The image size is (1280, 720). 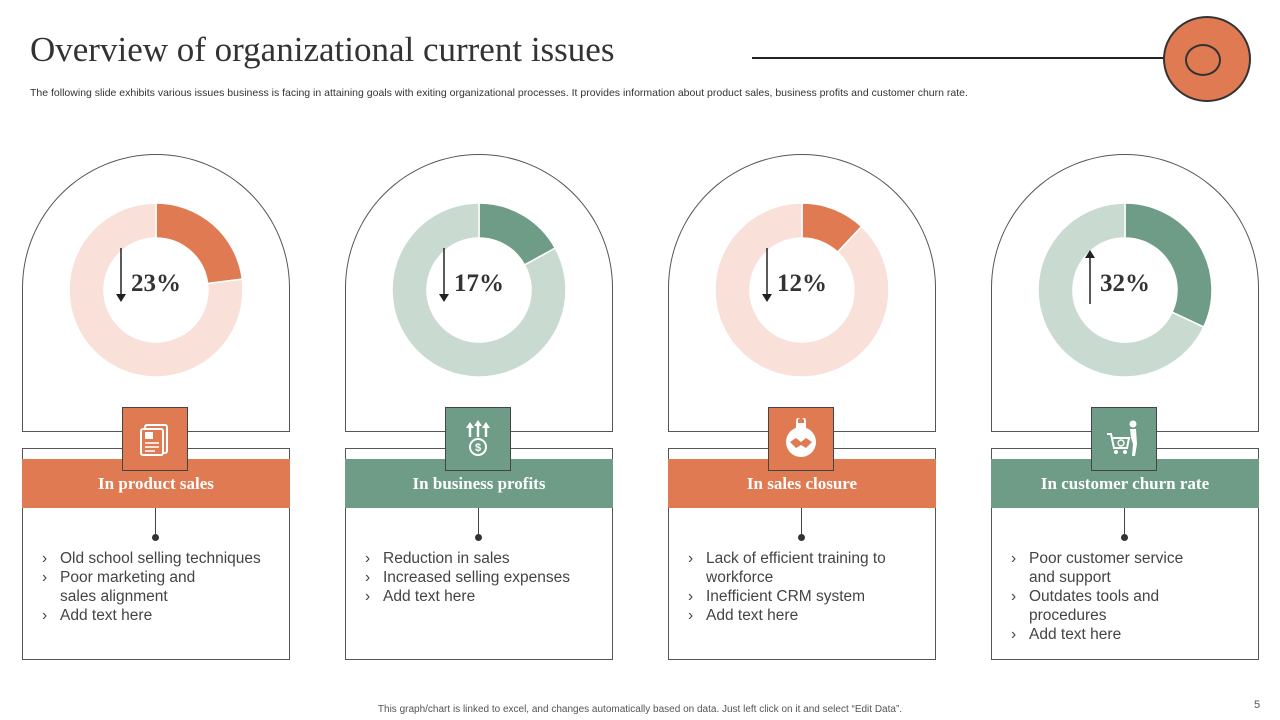 I want to click on percentage-label: 32%, so click(x=1125, y=283).